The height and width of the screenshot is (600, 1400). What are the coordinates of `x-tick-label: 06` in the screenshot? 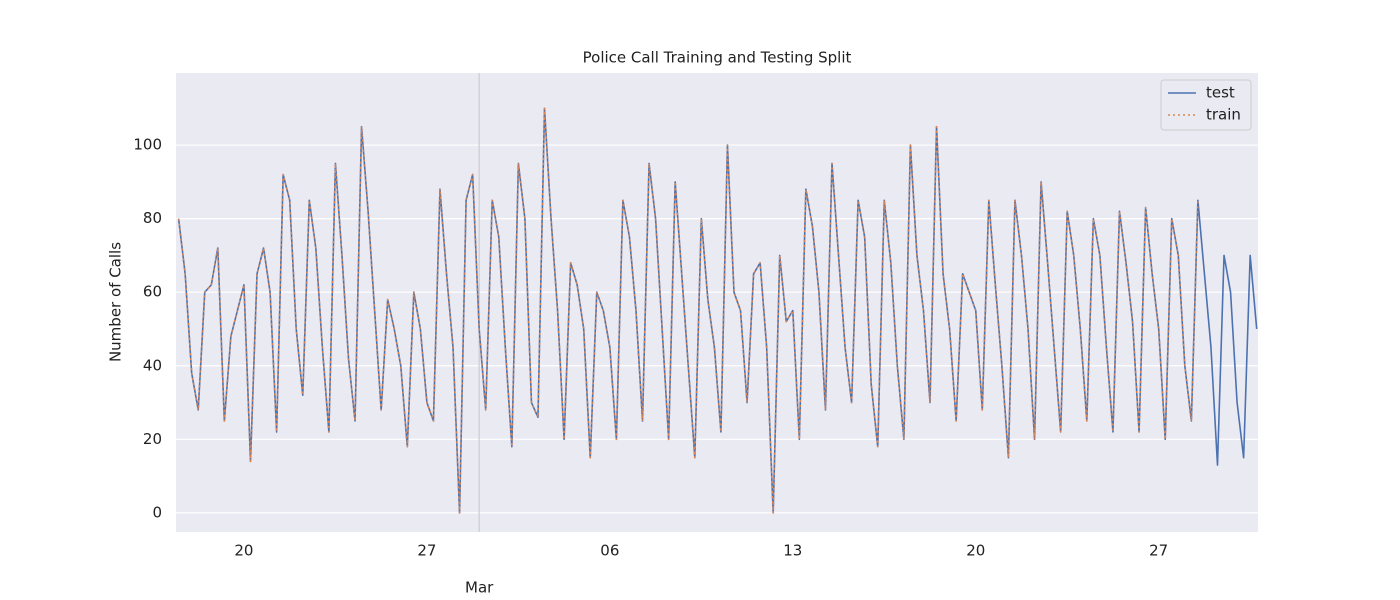 It's located at (609, 551).